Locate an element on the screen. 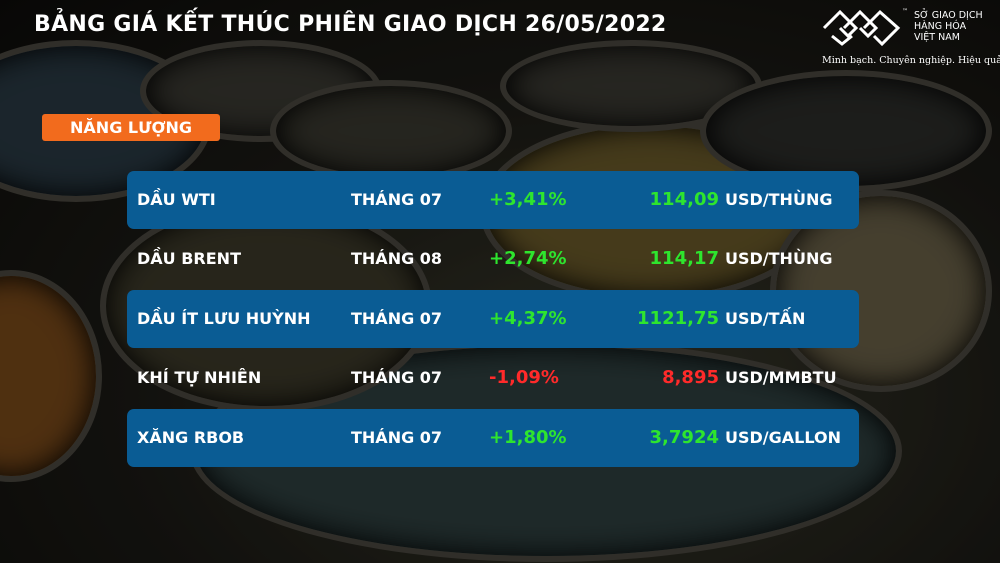  logo-mark-icon is located at coordinates (861, 28).